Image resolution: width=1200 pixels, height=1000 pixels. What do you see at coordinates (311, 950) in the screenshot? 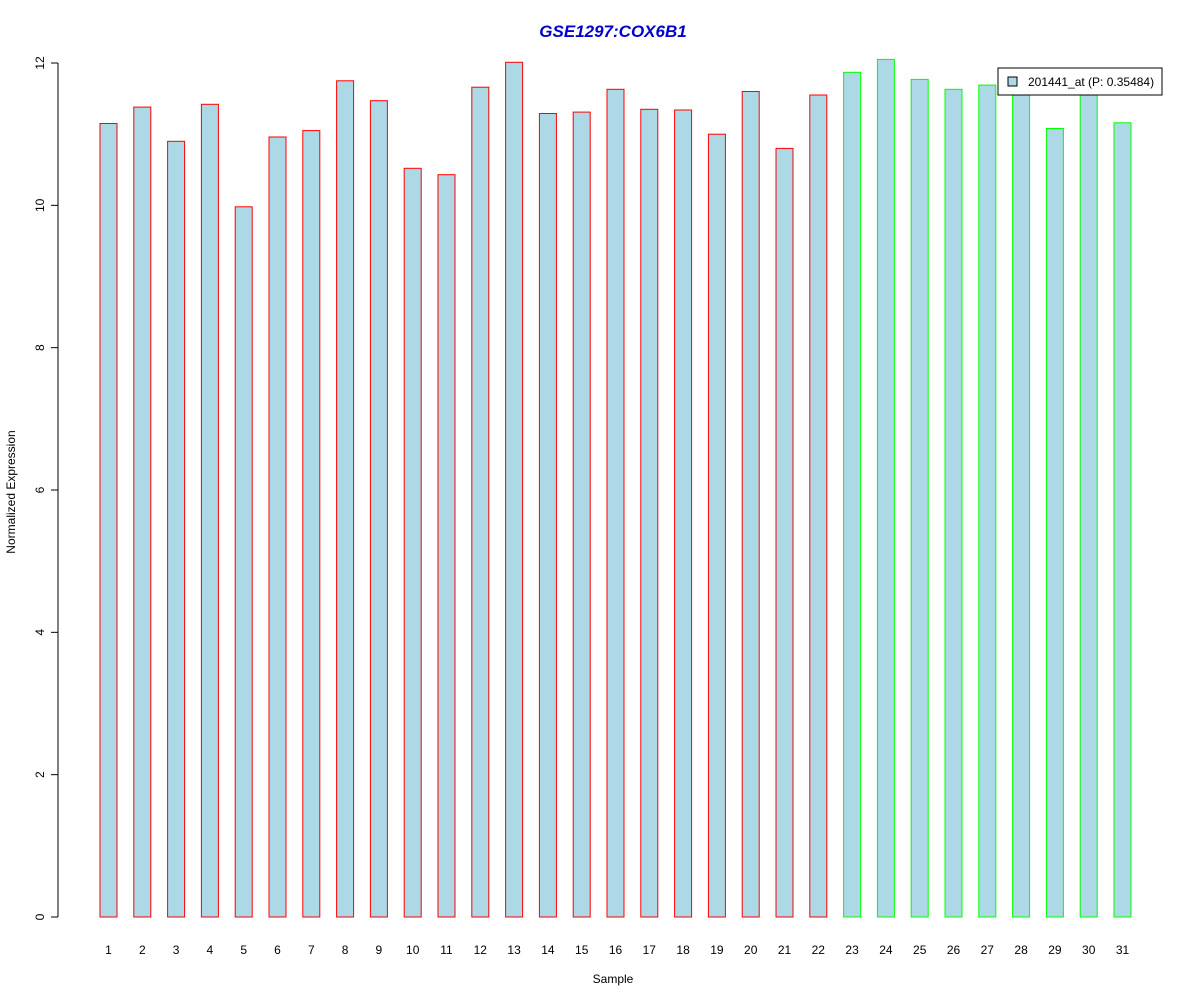
I see `x-axis-tick-label: 7` at bounding box center [311, 950].